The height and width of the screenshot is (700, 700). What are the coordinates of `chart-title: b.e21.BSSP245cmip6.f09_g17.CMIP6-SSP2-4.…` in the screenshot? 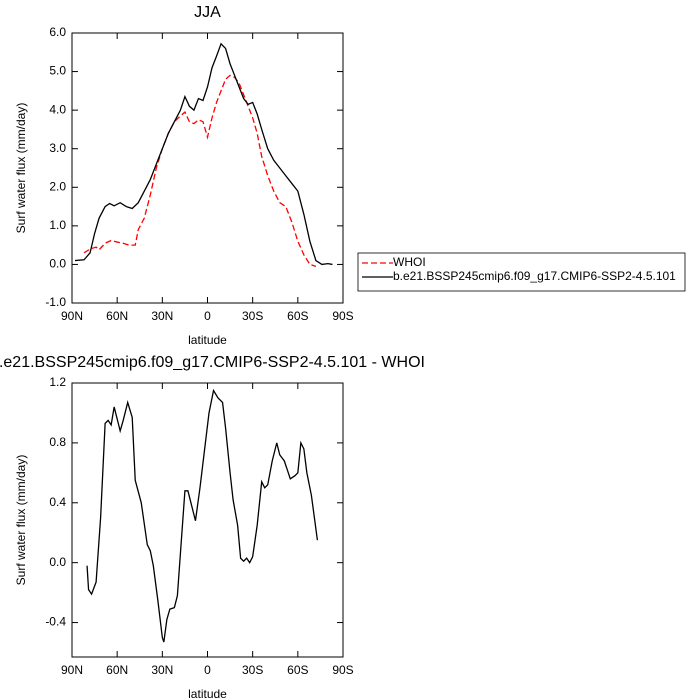 It's located at (212, 362).